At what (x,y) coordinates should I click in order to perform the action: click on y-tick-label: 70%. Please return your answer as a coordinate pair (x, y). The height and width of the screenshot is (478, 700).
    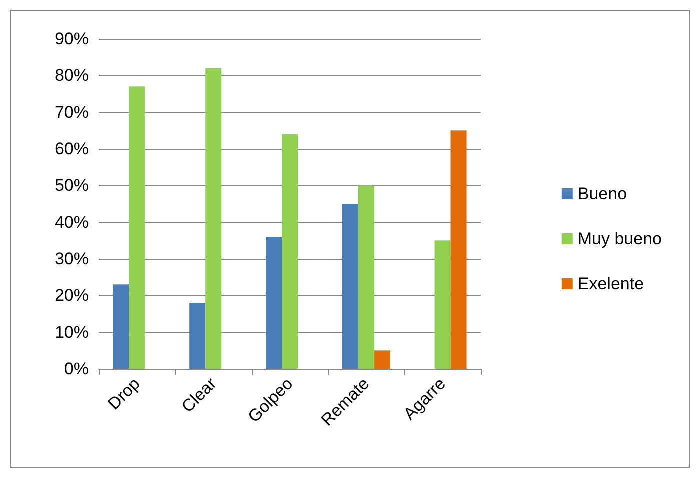
    Looking at the image, I should click on (71, 112).